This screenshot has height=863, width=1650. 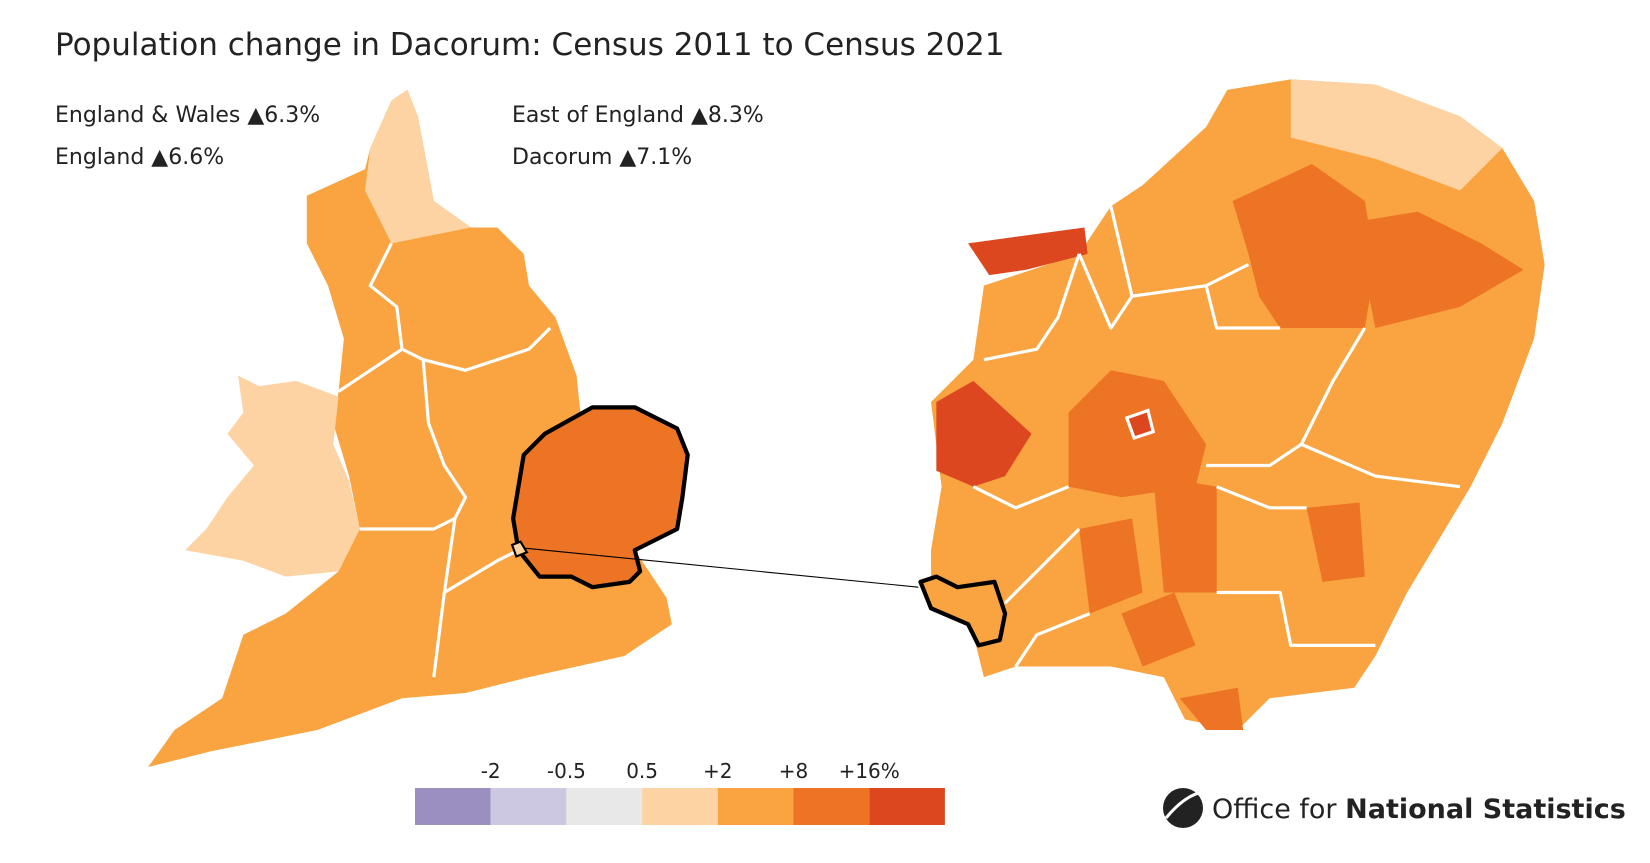 I want to click on logo-regular: Office for, so click(x=1274, y=809).